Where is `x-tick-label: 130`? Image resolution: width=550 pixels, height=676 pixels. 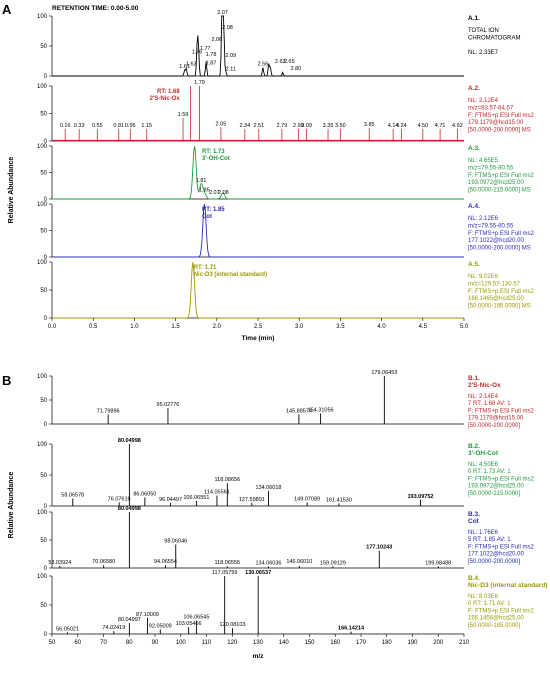 x-tick-label: 130 is located at coordinates (258, 643).